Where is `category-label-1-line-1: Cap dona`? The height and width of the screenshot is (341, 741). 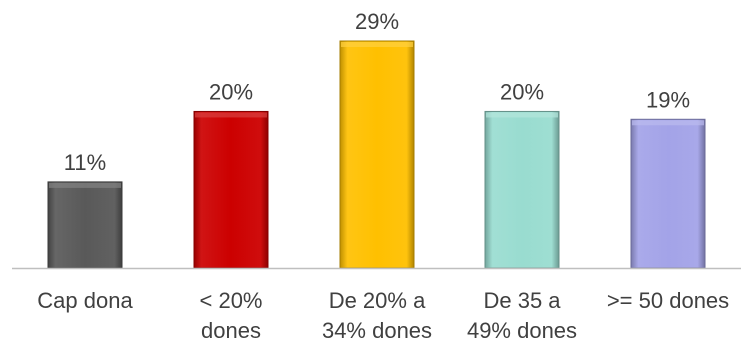 category-label-1-line-1: Cap dona is located at coordinates (85, 300).